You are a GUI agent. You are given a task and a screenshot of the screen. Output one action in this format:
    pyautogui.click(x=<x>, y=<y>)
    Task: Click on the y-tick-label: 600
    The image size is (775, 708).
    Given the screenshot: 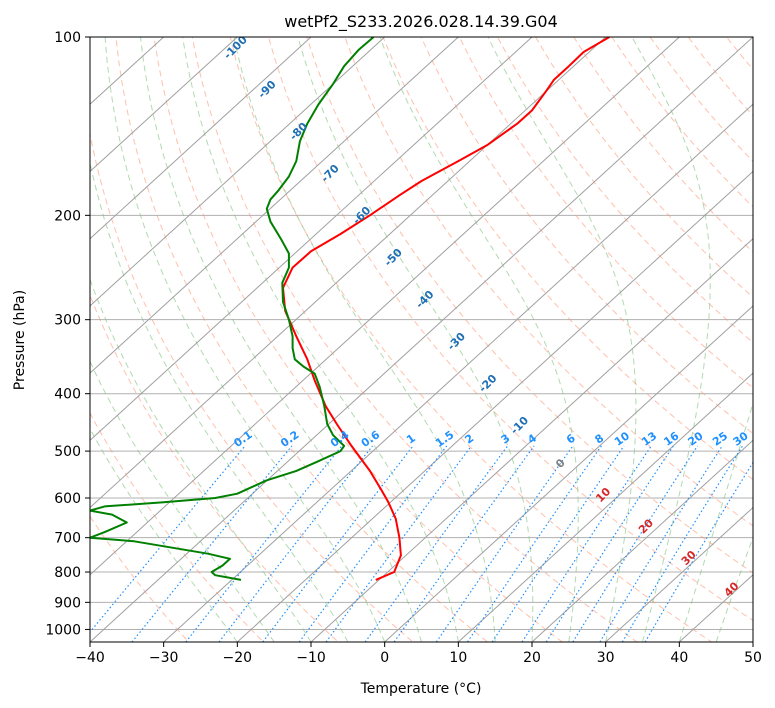 What is the action you would take?
    pyautogui.click(x=67, y=499)
    